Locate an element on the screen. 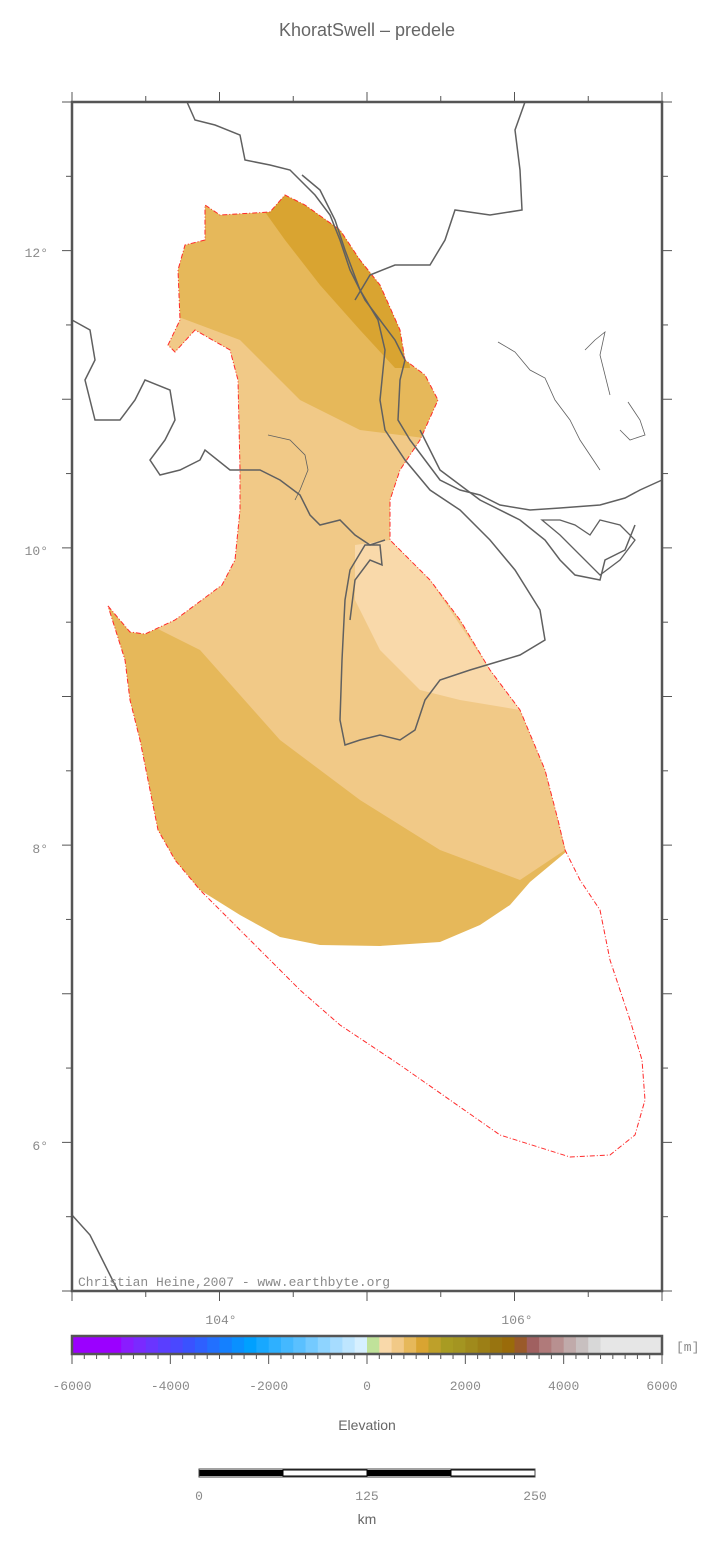 The height and width of the screenshot is (1546, 721). scale-bar is located at coordinates (367, 1473).